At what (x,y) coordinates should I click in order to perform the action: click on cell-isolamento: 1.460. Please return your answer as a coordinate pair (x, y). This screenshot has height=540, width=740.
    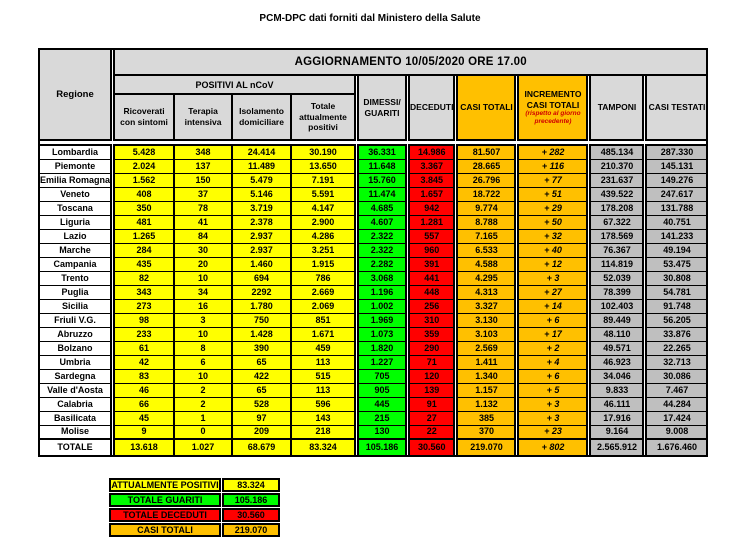
    Looking at the image, I should click on (262, 264).